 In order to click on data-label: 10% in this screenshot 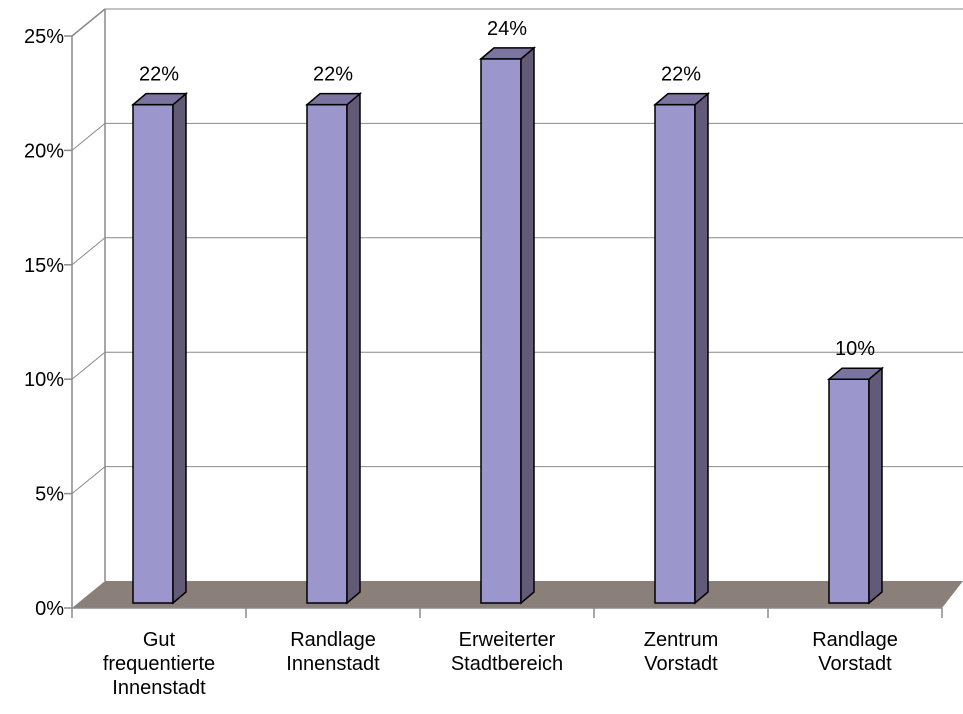, I will do `click(855, 349)`.